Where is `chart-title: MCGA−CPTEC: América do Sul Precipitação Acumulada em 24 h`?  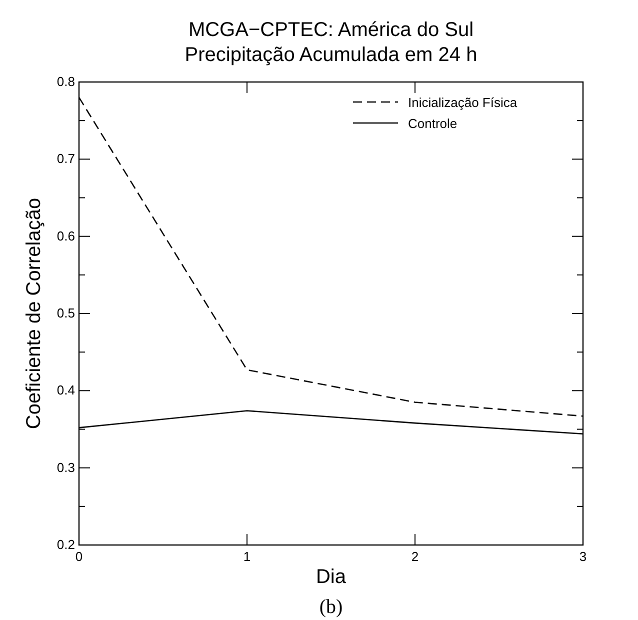 chart-title: MCGA−CPTEC: América do Sul Precipitação Acumulada em 24 h is located at coordinates (331, 42).